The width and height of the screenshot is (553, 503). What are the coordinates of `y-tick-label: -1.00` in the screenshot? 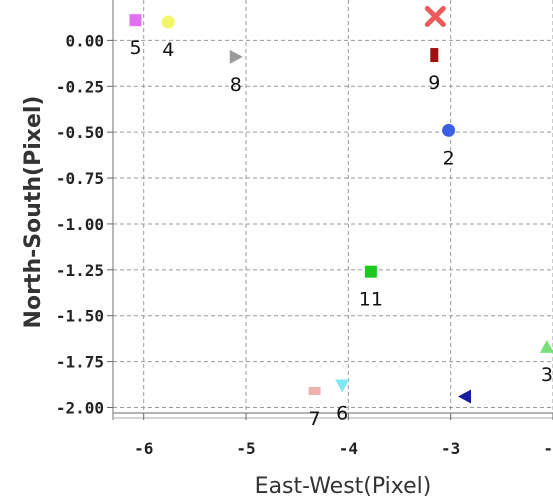 It's located at (80, 224).